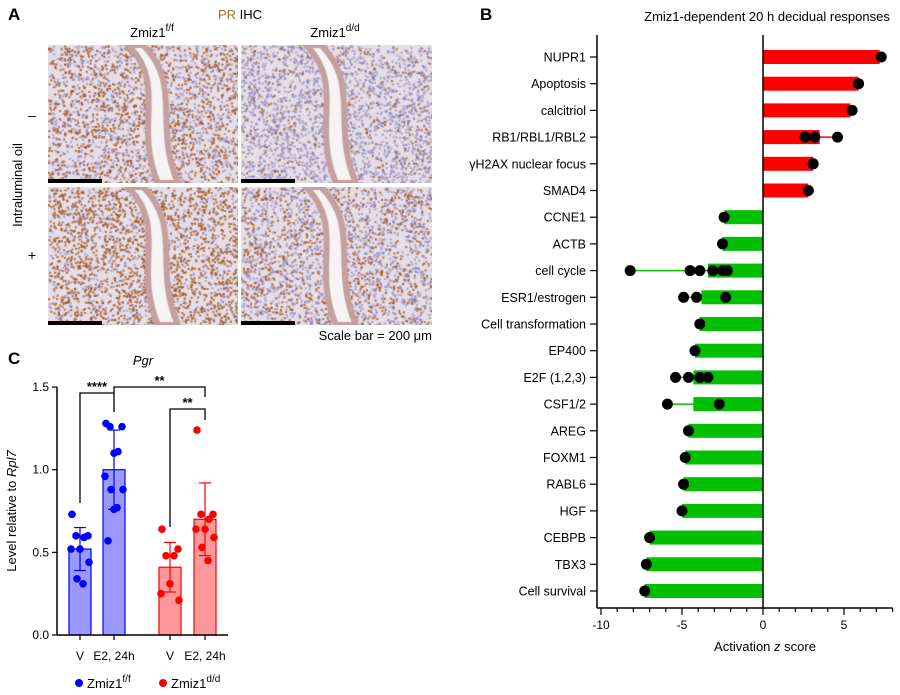  What do you see at coordinates (113, 656) in the screenshot?
I see `x-tick-label: E2, 24h` at bounding box center [113, 656].